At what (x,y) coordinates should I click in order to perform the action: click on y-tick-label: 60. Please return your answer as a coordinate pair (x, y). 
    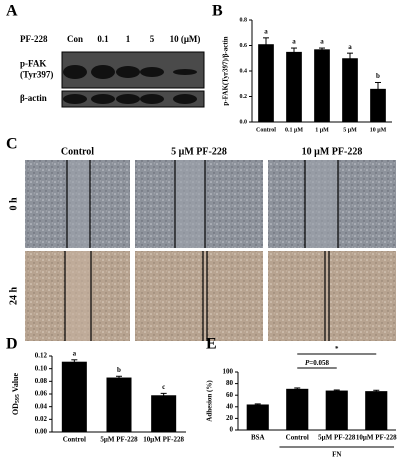
    Looking at the image, I should click on (230, 395).